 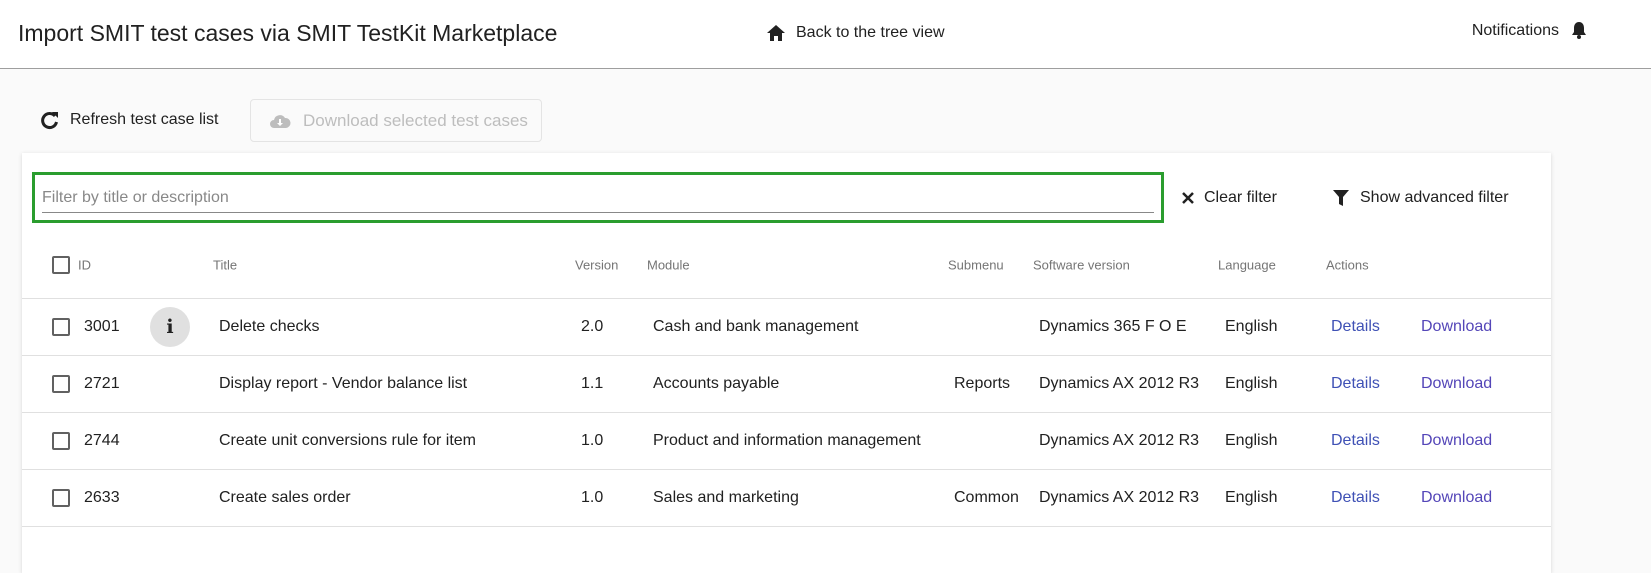 What do you see at coordinates (726, 497) in the screenshot?
I see `row-module: Sales and marketing` at bounding box center [726, 497].